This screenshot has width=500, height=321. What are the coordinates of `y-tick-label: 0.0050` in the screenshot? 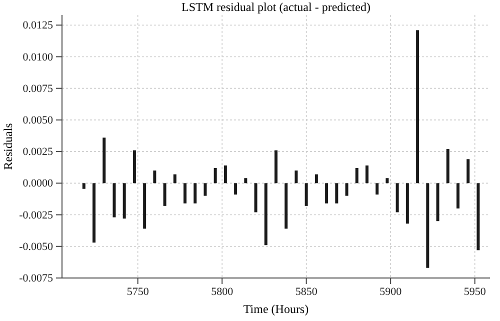 It's located at (38, 120).